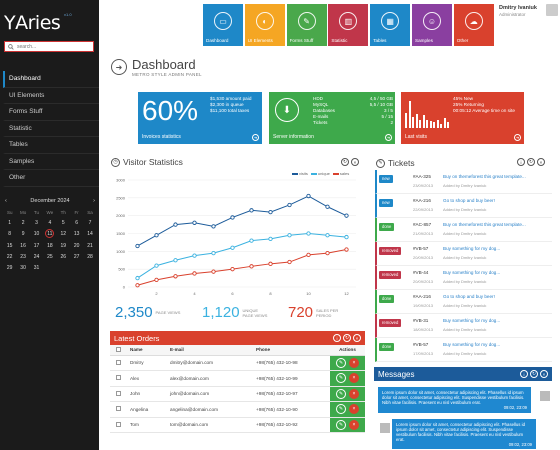  What do you see at coordinates (90, 223) in the screenshot?
I see `calendar-day: 7` at bounding box center [90, 223].